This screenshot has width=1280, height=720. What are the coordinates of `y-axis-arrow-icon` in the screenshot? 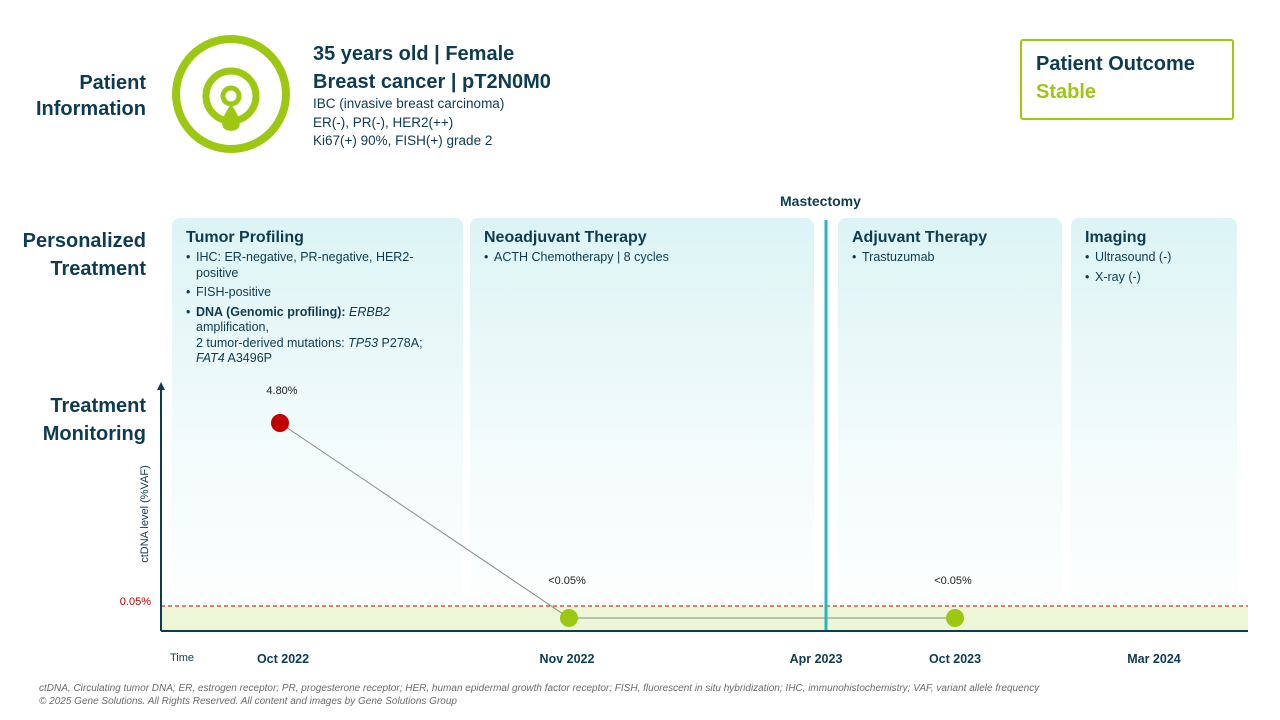 It's located at (161, 386).